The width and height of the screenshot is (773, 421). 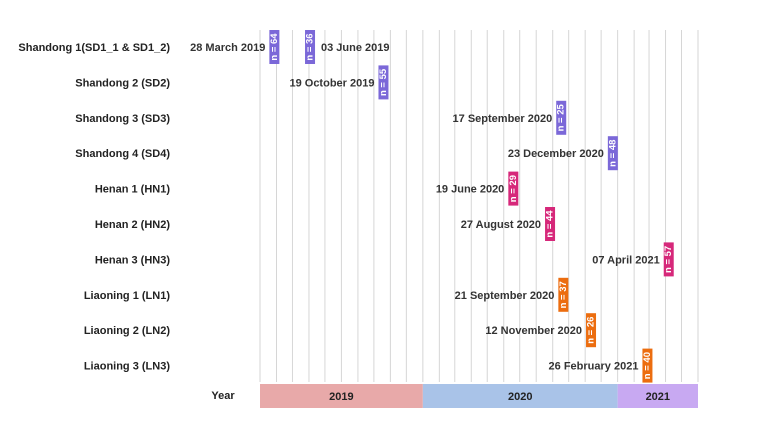 I want to click on site-label: Shandong 4 (SD4), so click(x=122, y=154).